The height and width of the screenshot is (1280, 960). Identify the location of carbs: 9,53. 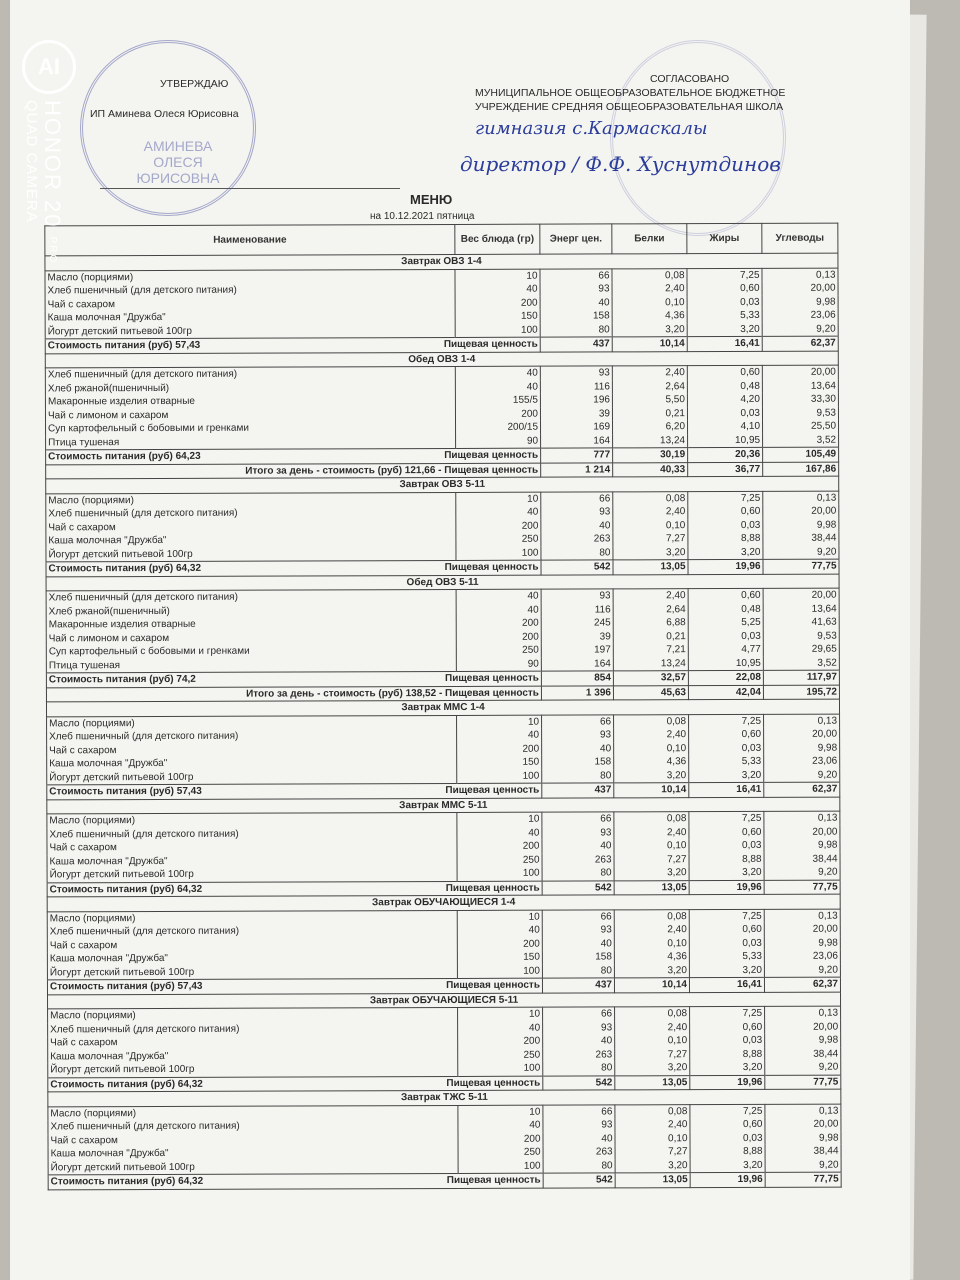
(800, 413).